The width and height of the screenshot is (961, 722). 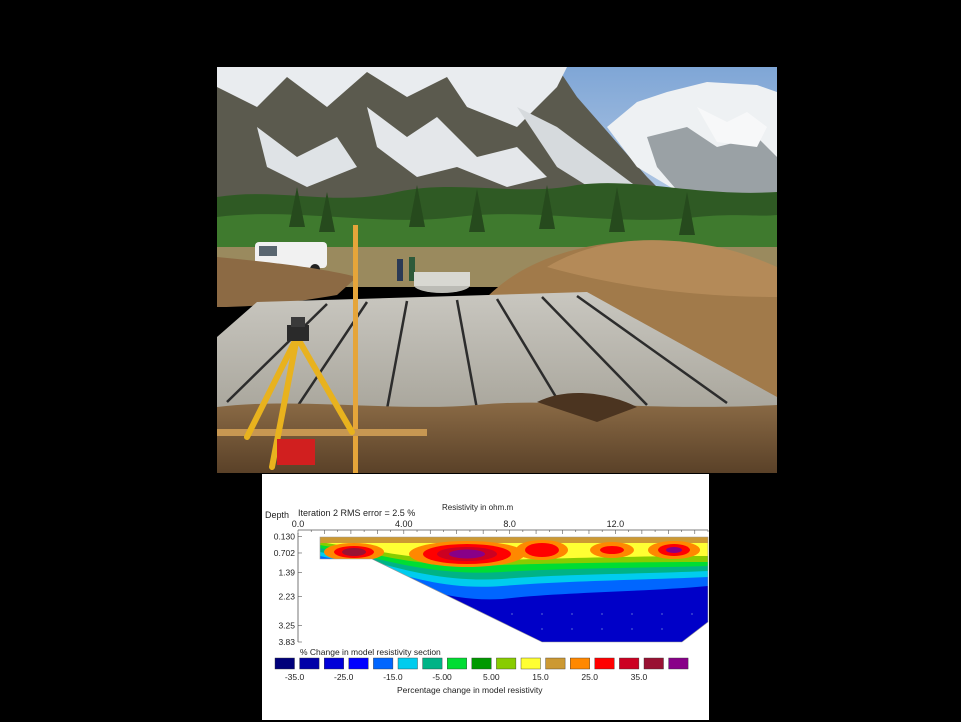 I want to click on depth-axis: 0.130 0.702 1.39 2.23 3.25 3.83, so click(x=288, y=589).